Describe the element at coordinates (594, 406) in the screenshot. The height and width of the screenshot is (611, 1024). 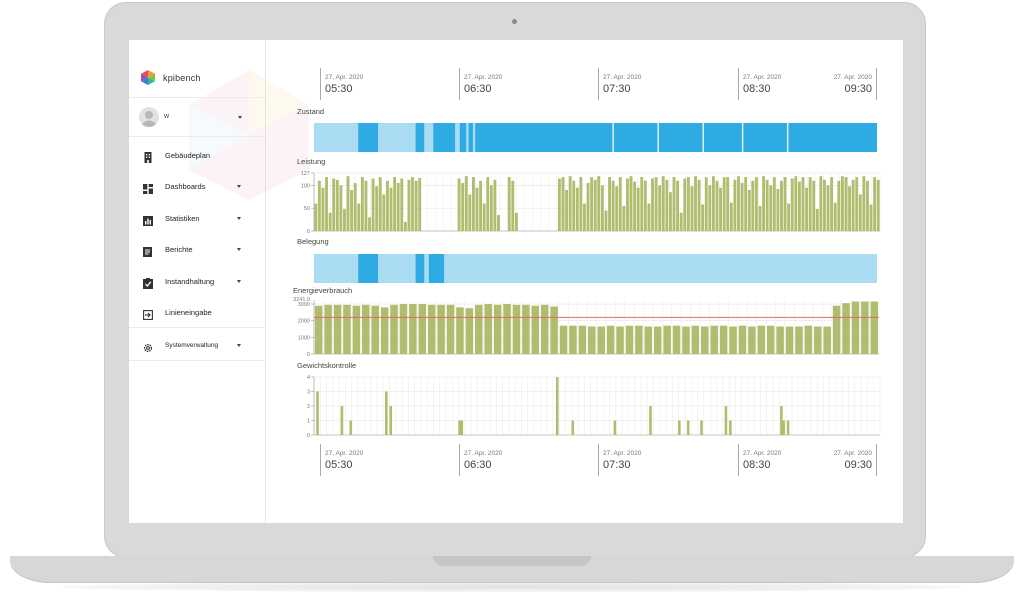
I see `chart-gewichtskontrolle: 0 1 2 3 4` at that location.